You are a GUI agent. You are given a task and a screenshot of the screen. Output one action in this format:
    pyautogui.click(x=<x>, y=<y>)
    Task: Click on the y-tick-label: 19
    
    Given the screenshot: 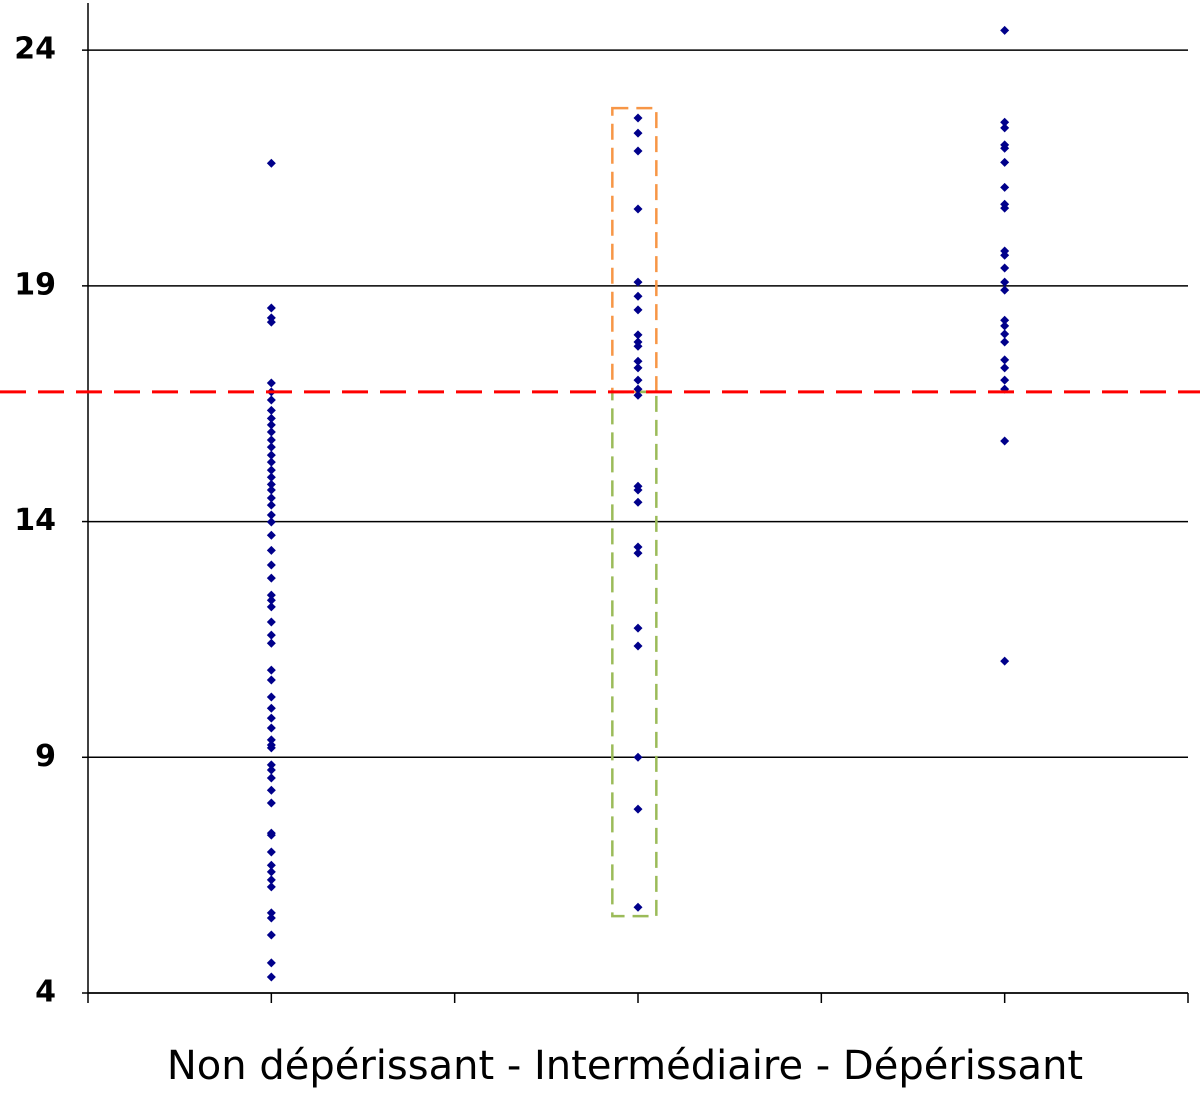 What is the action you would take?
    pyautogui.click(x=35, y=284)
    